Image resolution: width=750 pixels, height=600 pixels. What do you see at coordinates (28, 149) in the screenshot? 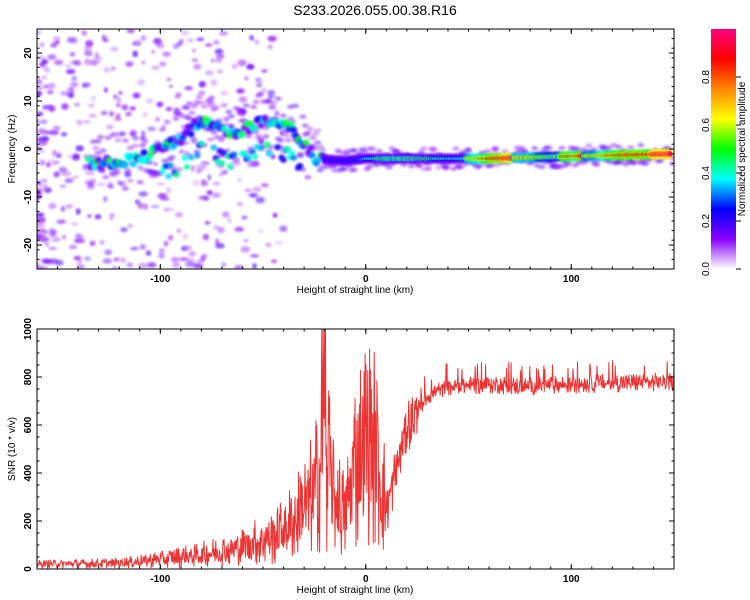
I see `spectrogram-ytick-label-2: 0` at bounding box center [28, 149].